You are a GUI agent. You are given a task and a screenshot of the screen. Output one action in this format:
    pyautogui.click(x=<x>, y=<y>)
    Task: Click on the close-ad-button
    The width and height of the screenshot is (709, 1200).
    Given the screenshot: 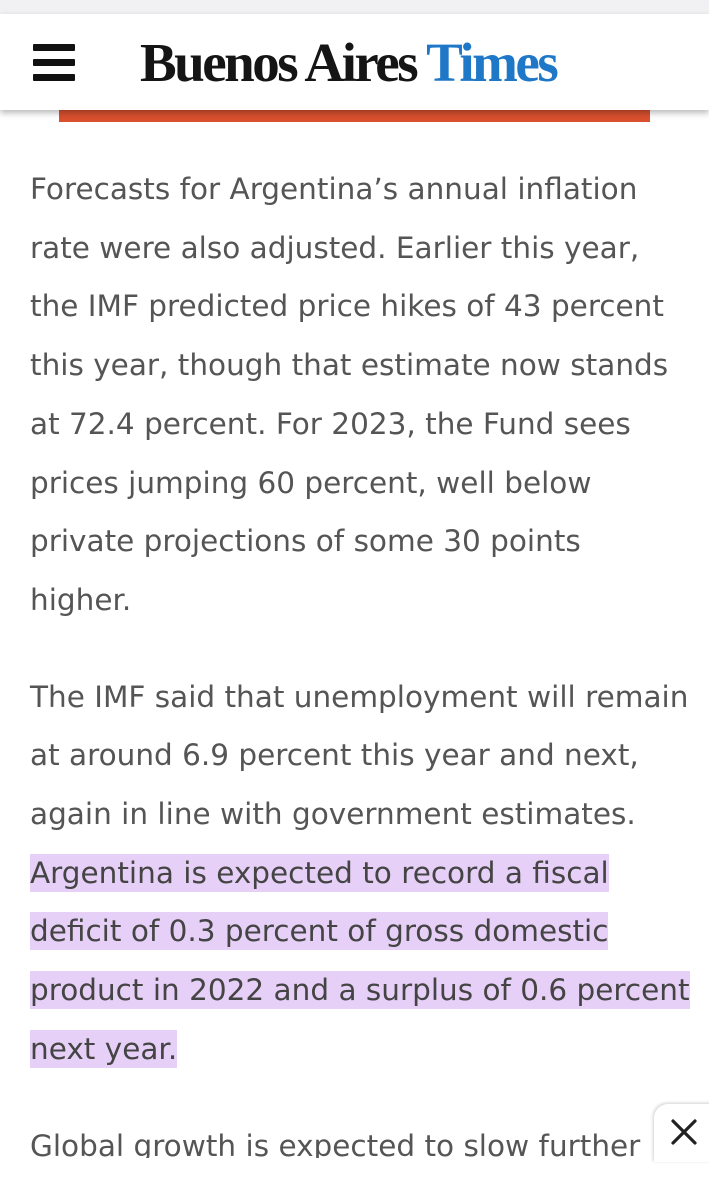 What is the action you would take?
    pyautogui.click(x=681, y=1133)
    